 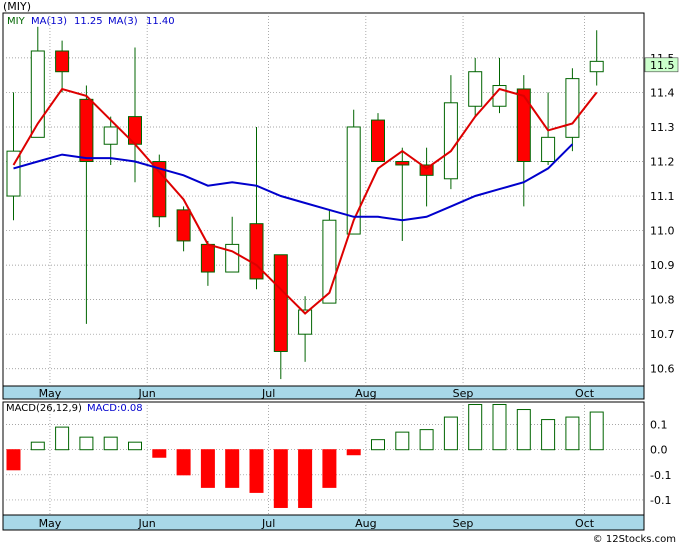 I want to click on price-tick-label: 11.3, so click(x=662, y=127).